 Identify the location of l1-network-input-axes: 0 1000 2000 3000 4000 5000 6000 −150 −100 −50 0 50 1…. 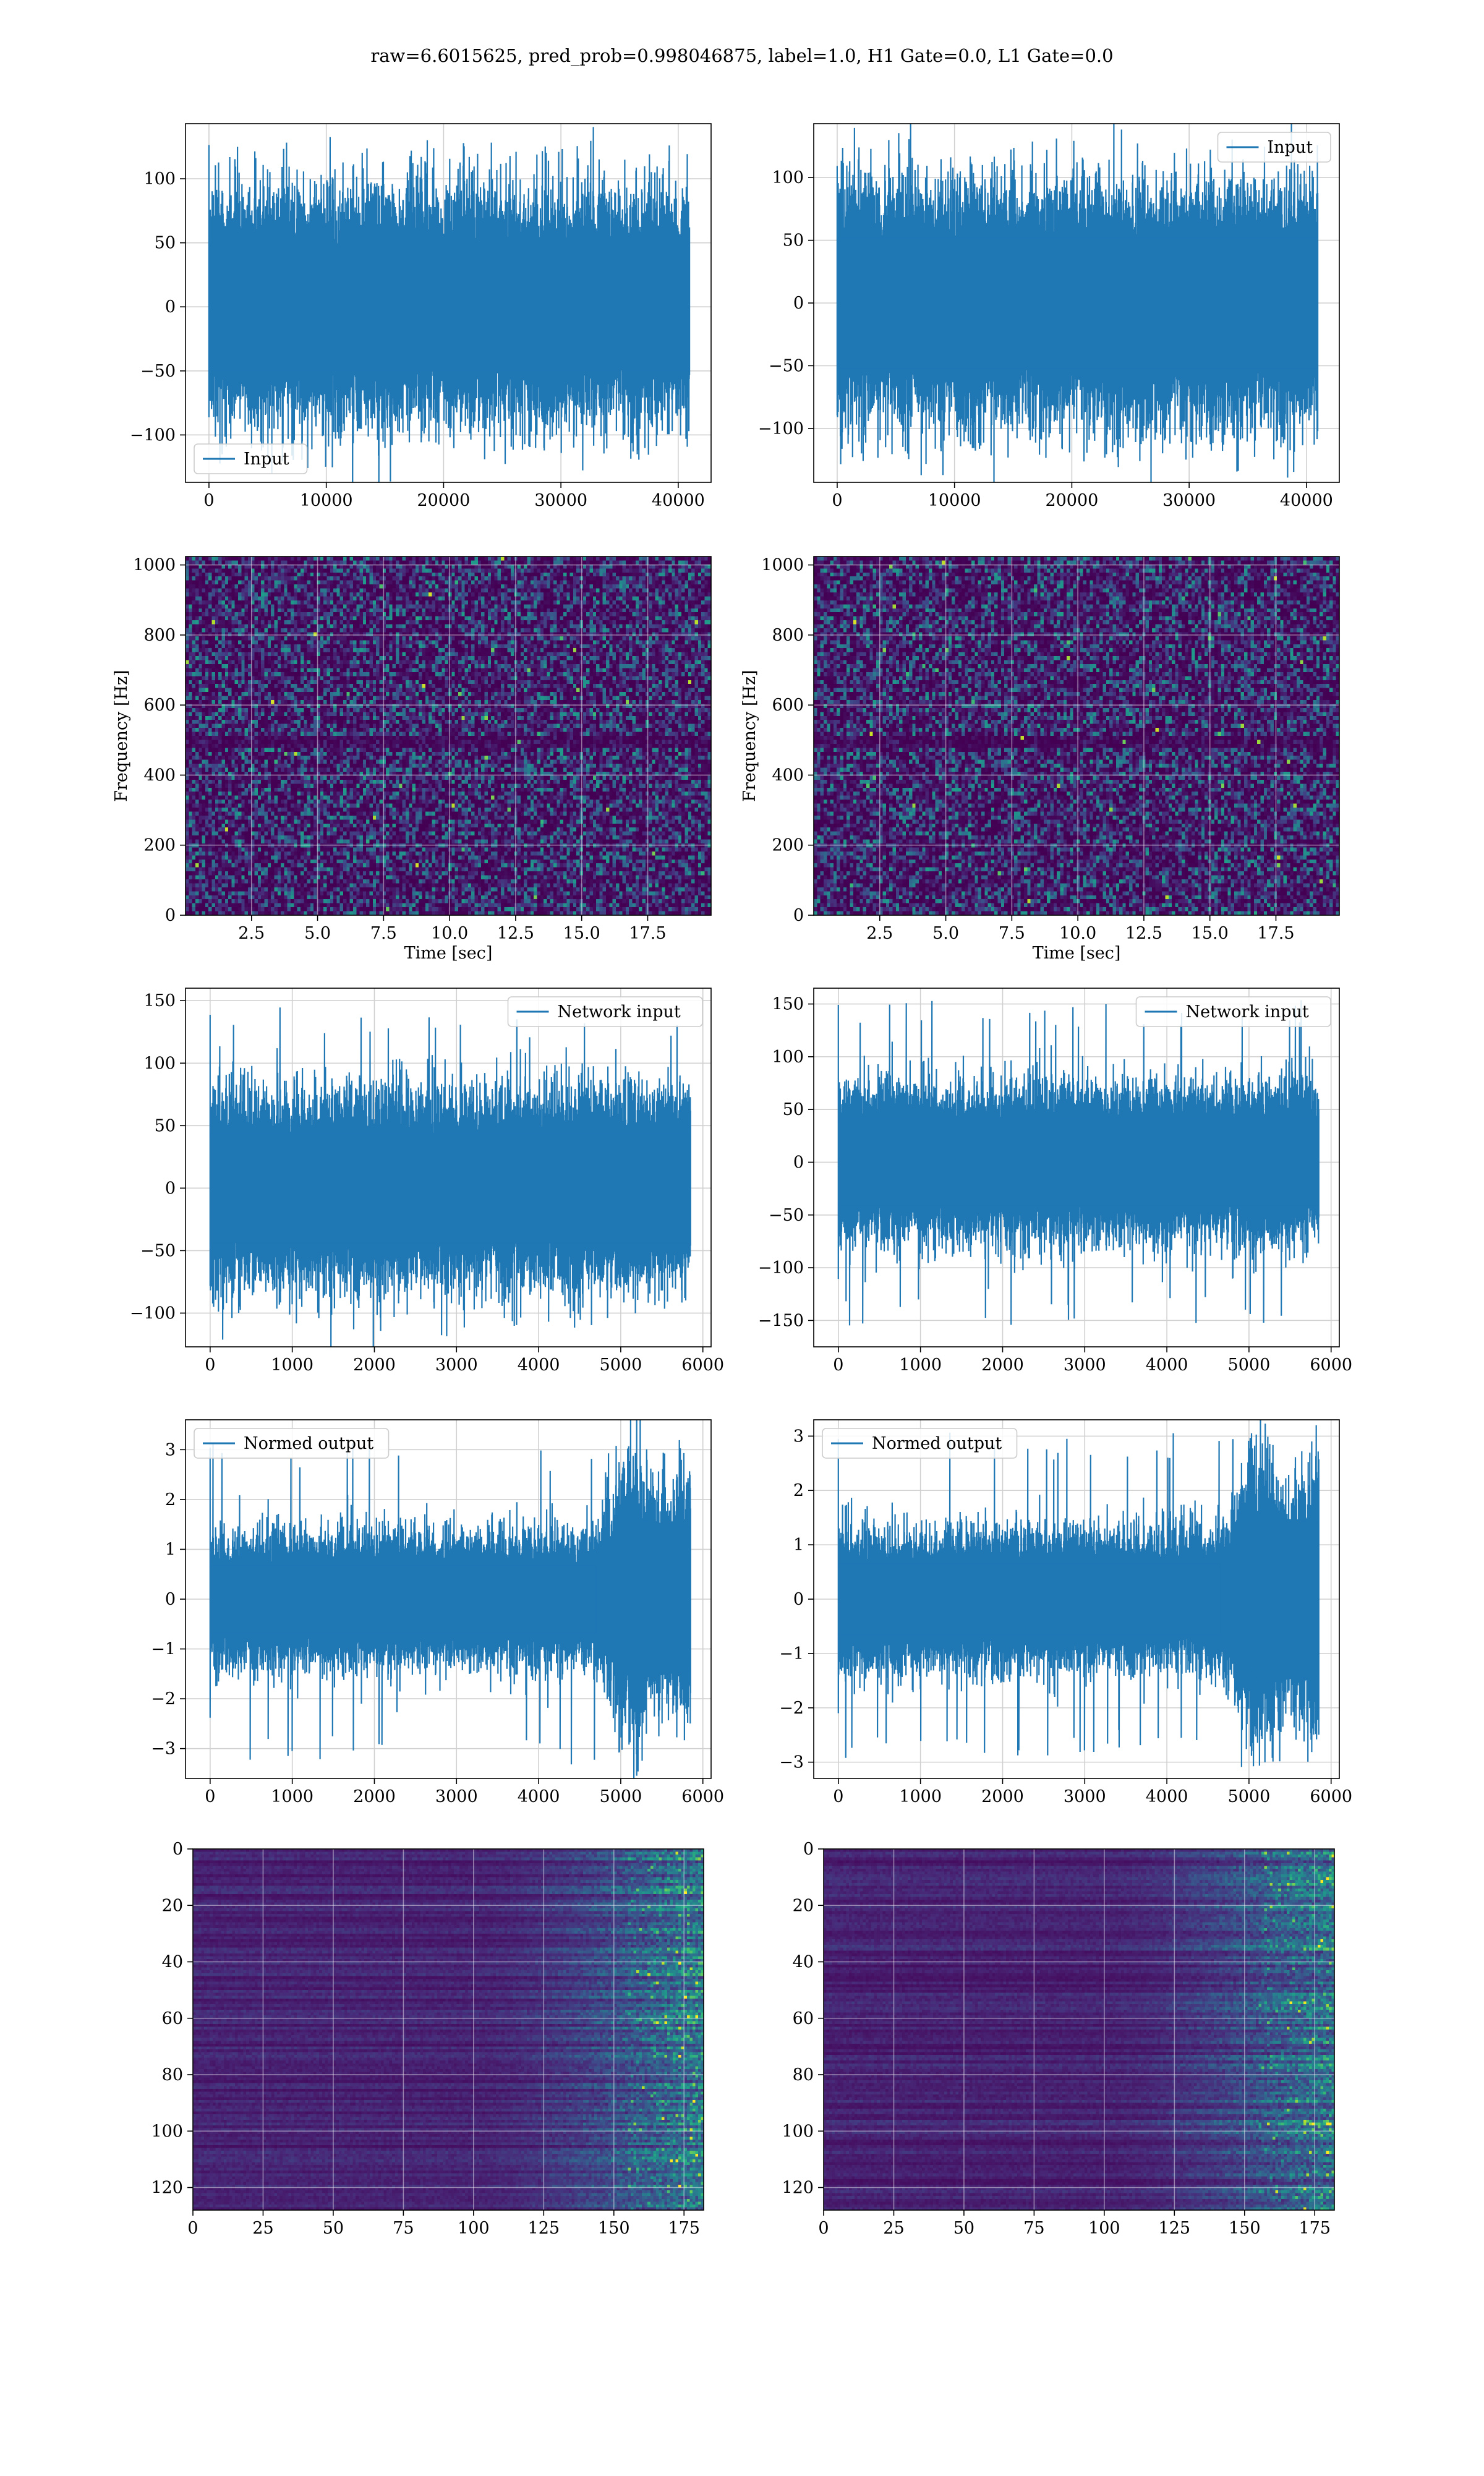
(1055, 1181).